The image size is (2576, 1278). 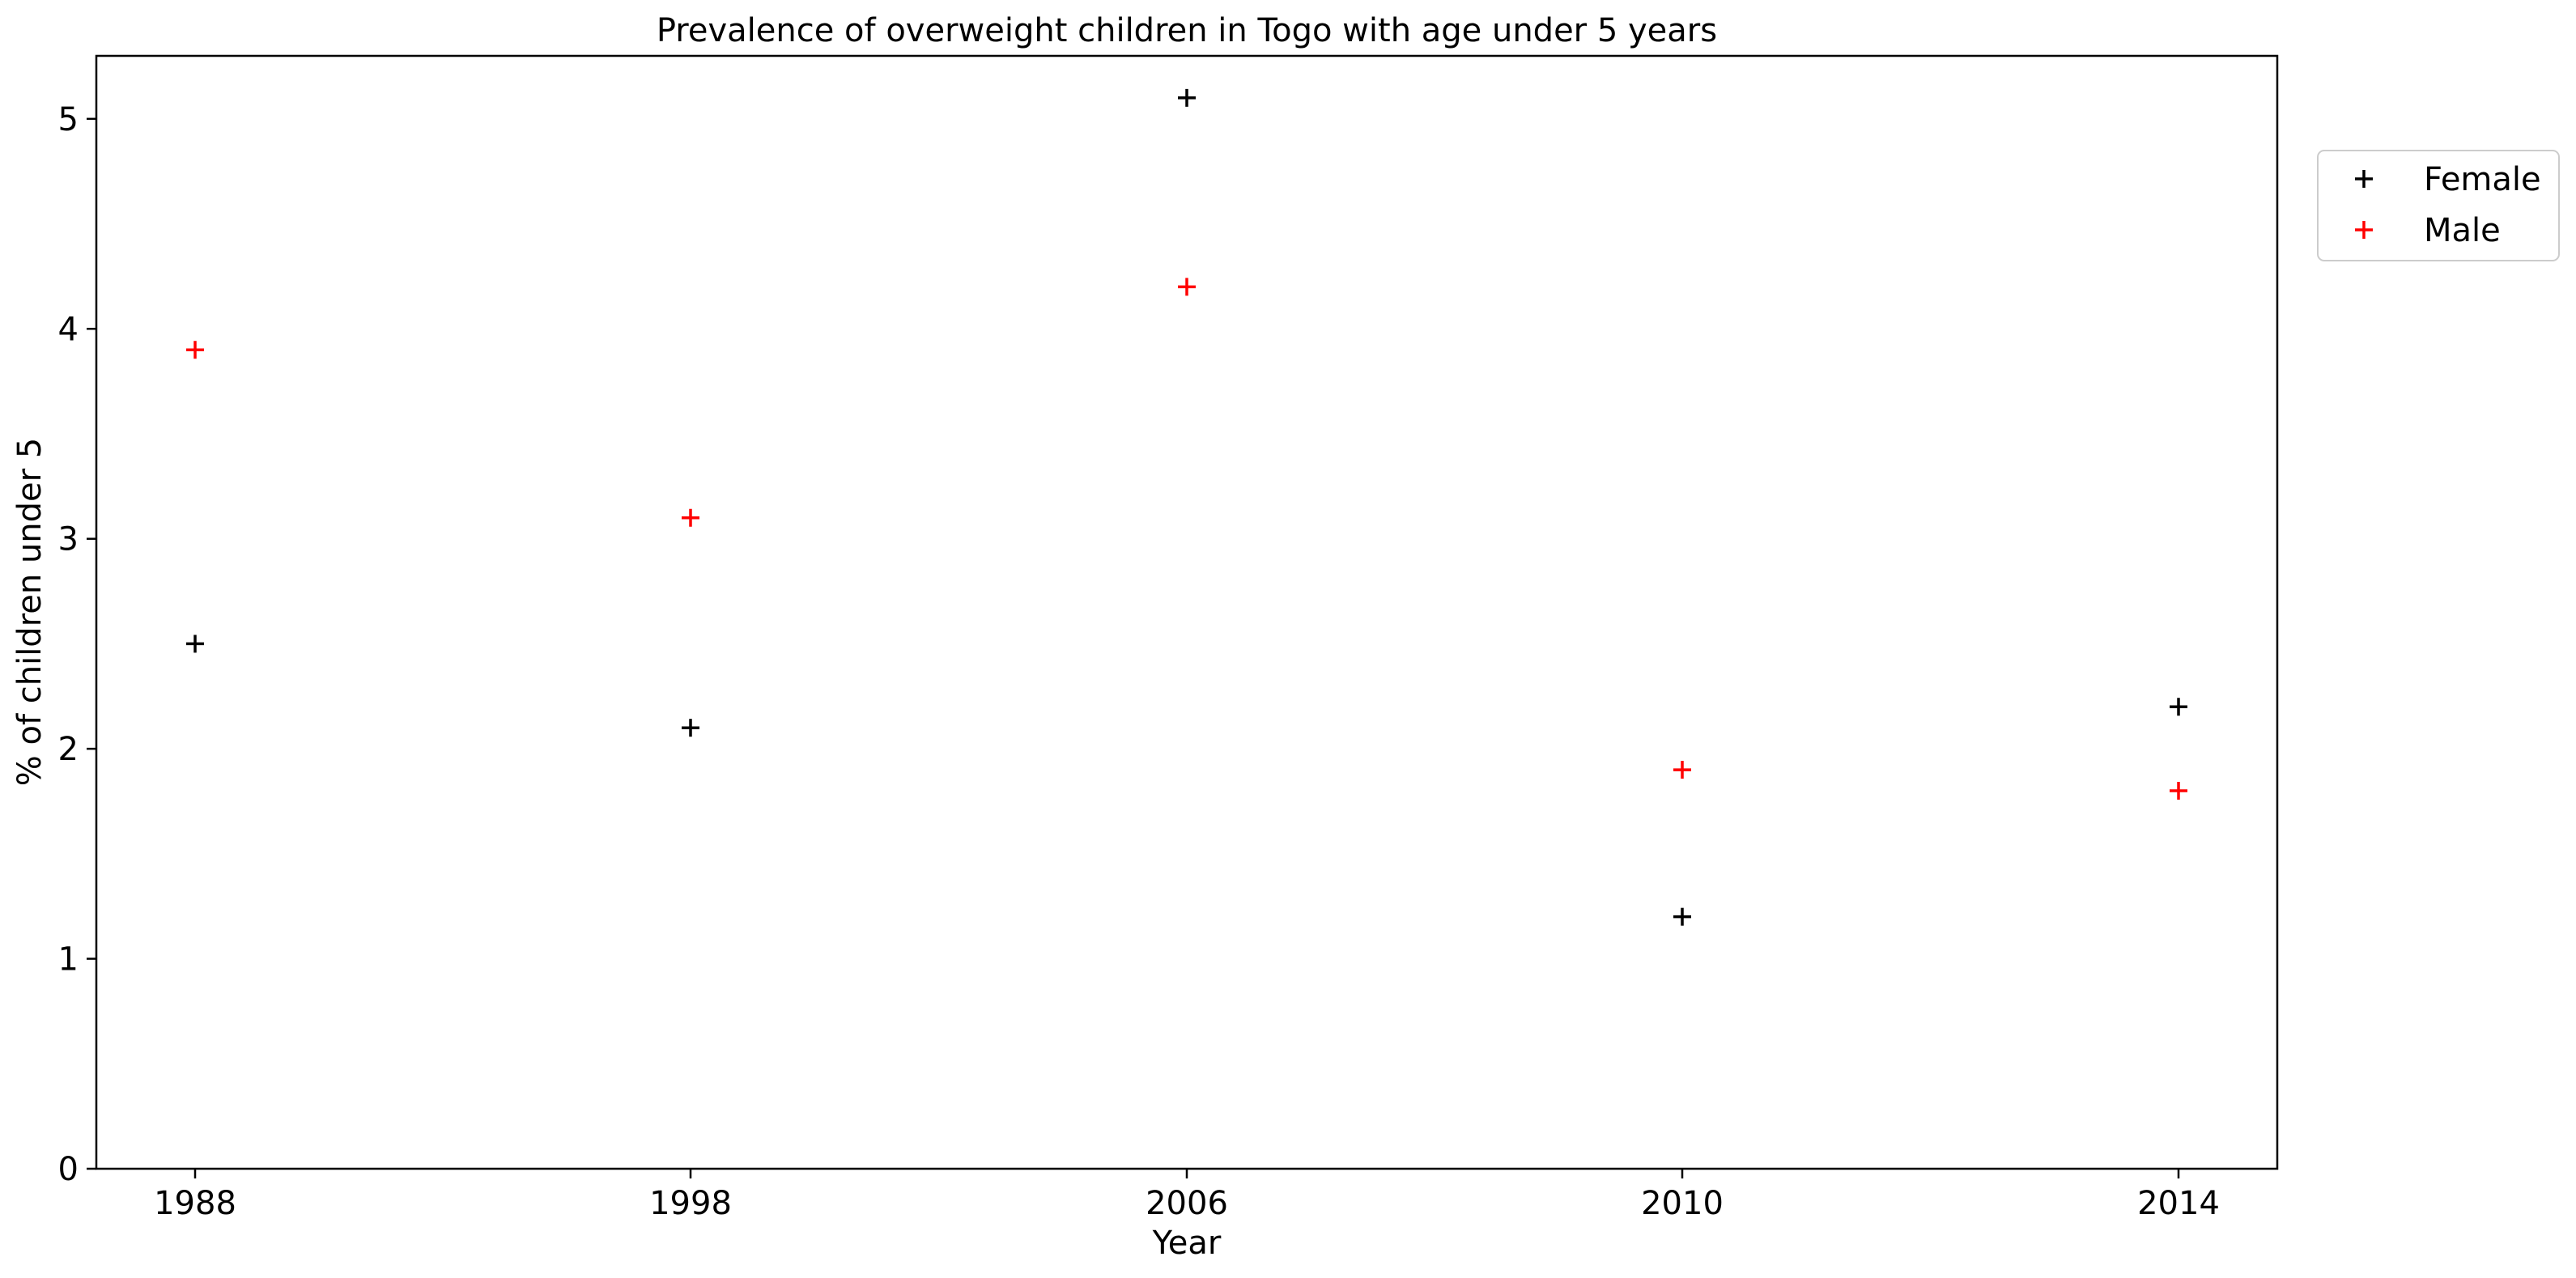 What do you see at coordinates (1187, 1243) in the screenshot?
I see `x-axis-label: Year` at bounding box center [1187, 1243].